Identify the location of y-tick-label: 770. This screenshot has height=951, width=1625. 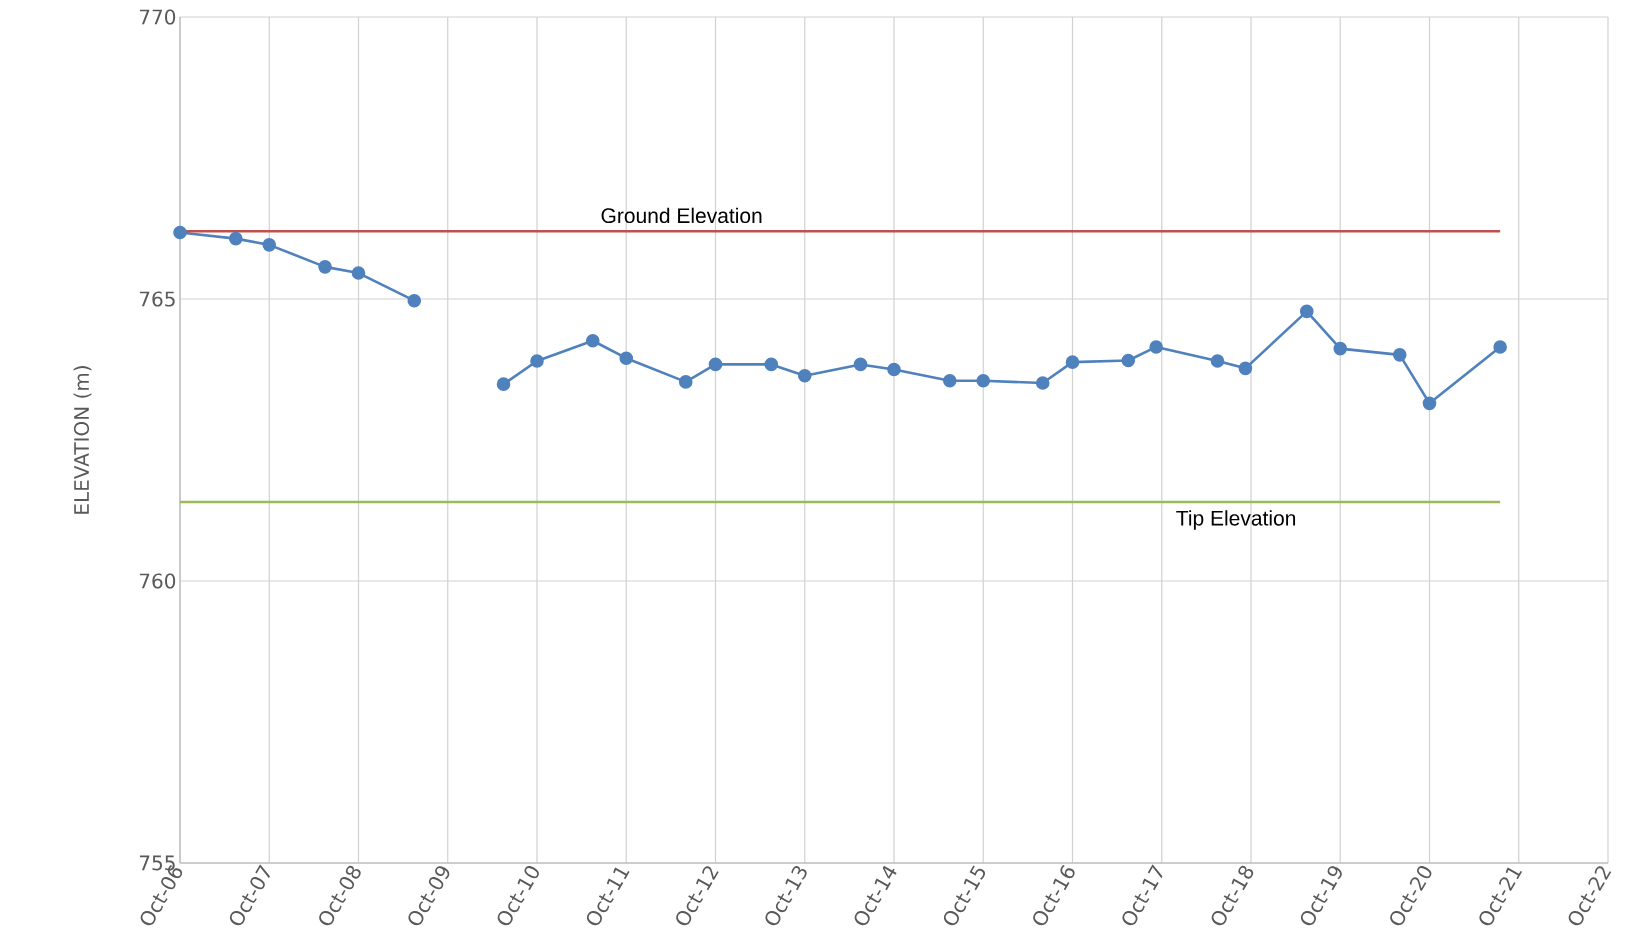
(157, 17).